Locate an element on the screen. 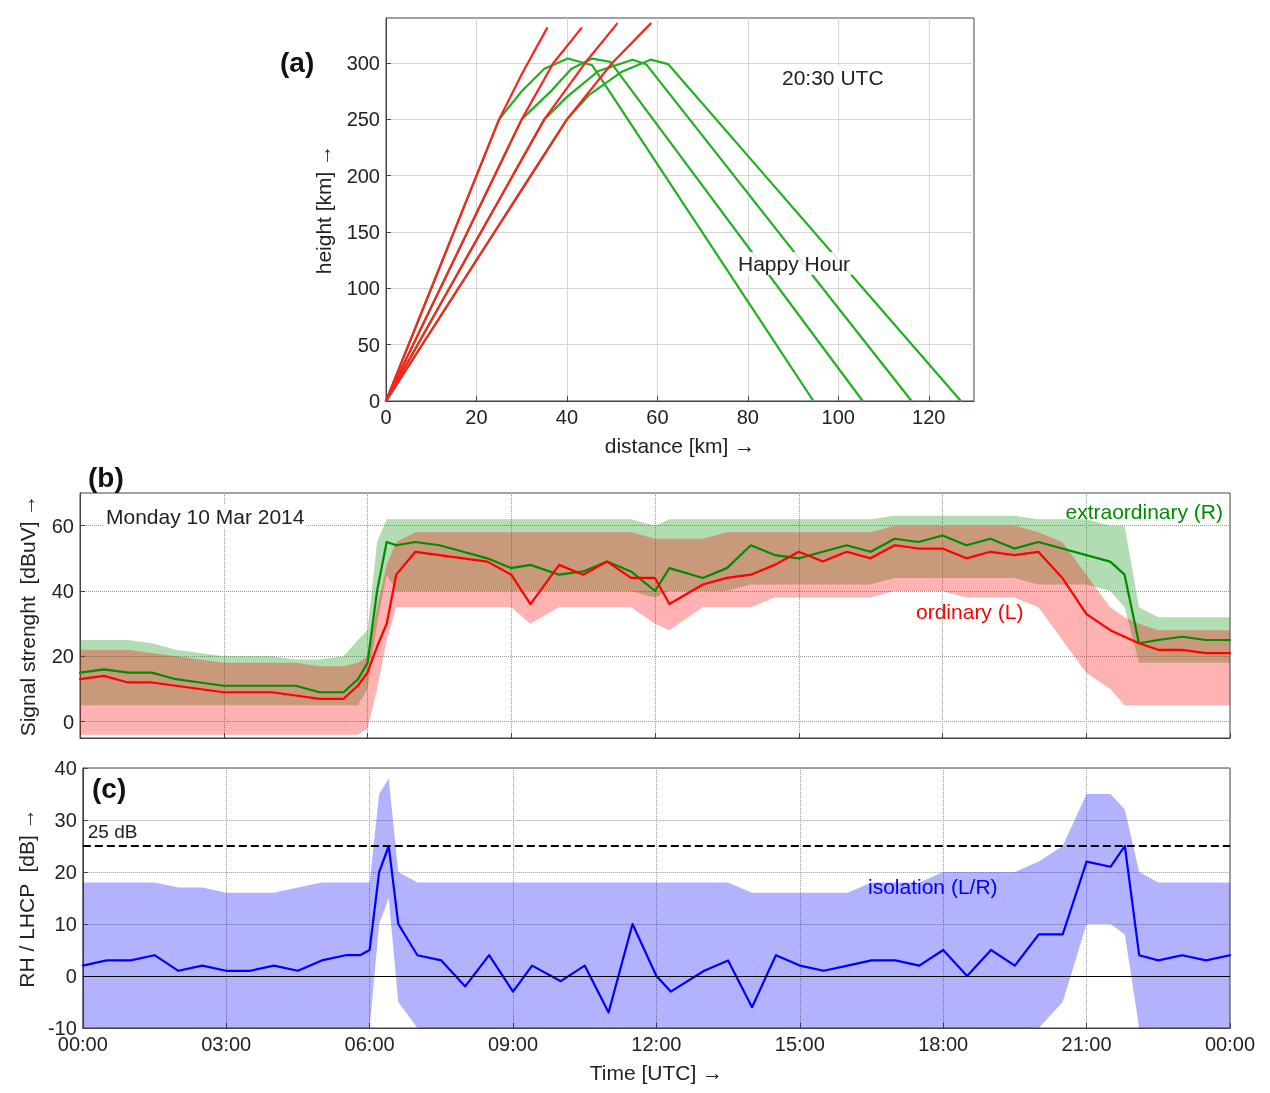 Image resolution: width=1270 pixels, height=1093 pixels. y-tick-label: 200 is located at coordinates (363, 175).